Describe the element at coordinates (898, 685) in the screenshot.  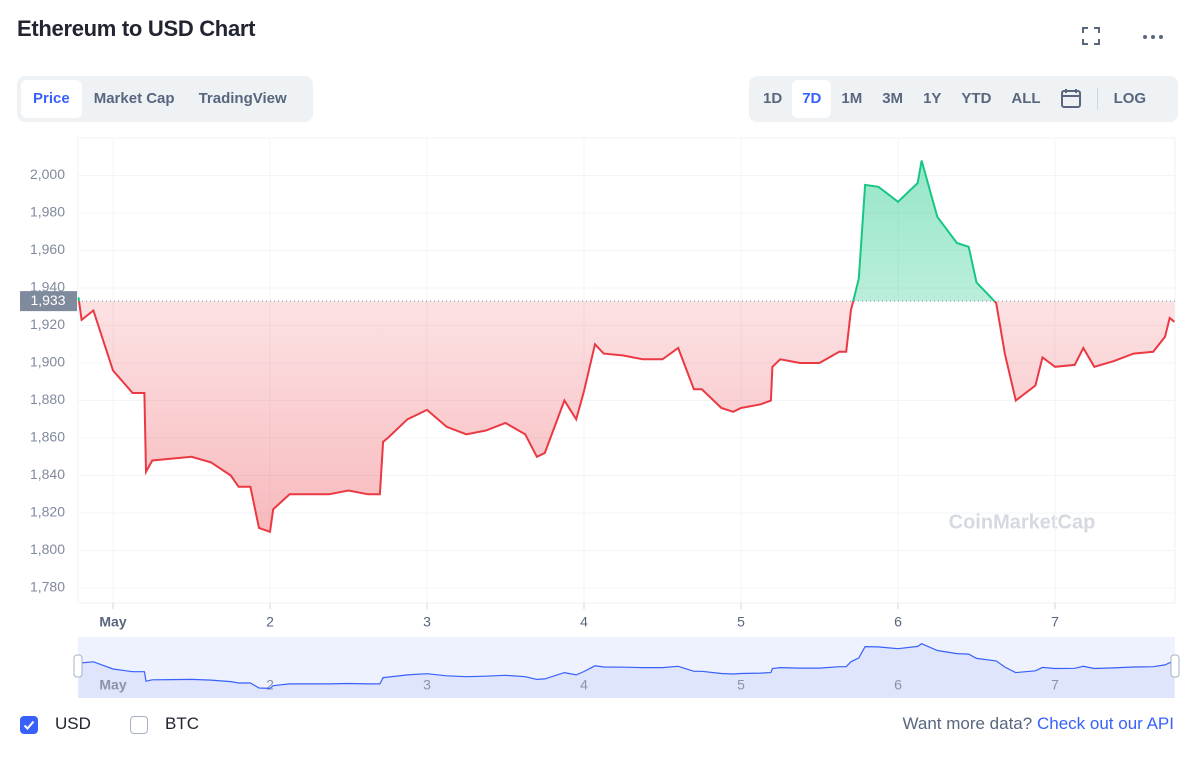
I see `navigator-tick-label: 6` at that location.